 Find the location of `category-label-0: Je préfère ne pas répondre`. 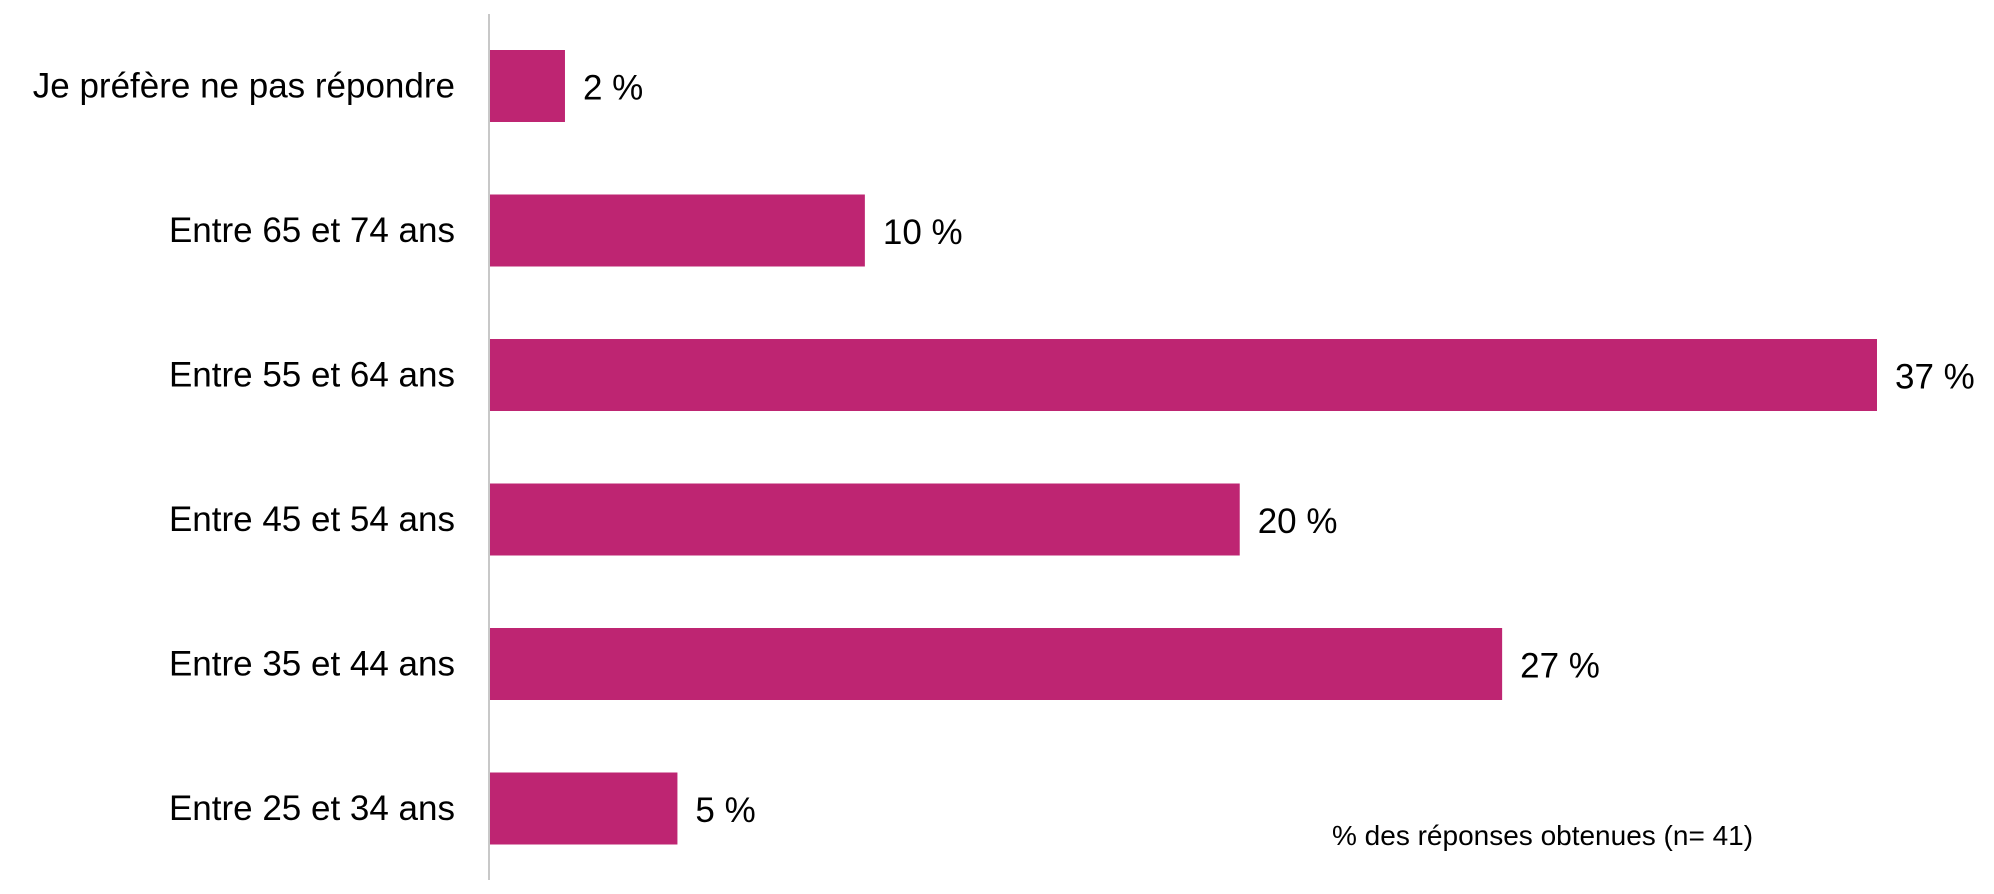

category-label-0: Je préfère ne pas répondre is located at coordinates (244, 86).